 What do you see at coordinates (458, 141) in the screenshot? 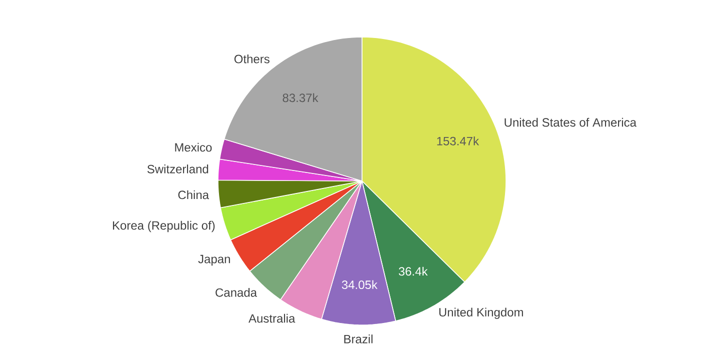
I see `data-label: 153.47k` at bounding box center [458, 141].